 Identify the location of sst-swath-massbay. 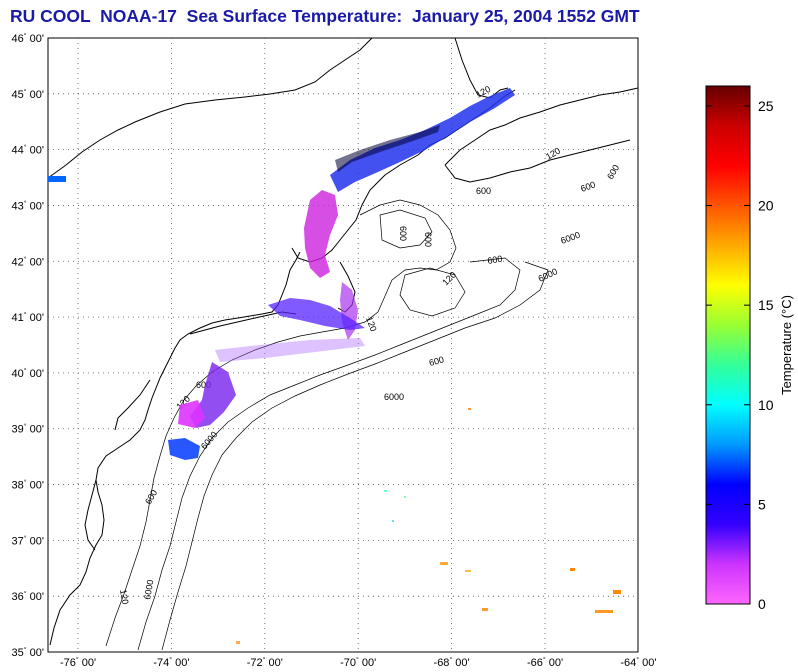
(321, 234).